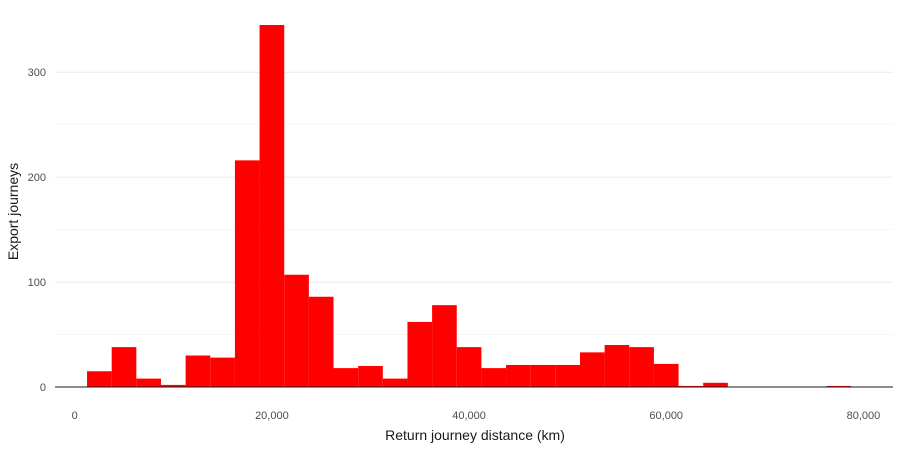  What do you see at coordinates (272, 416) in the screenshot?
I see `x-tick-label: 20,000` at bounding box center [272, 416].